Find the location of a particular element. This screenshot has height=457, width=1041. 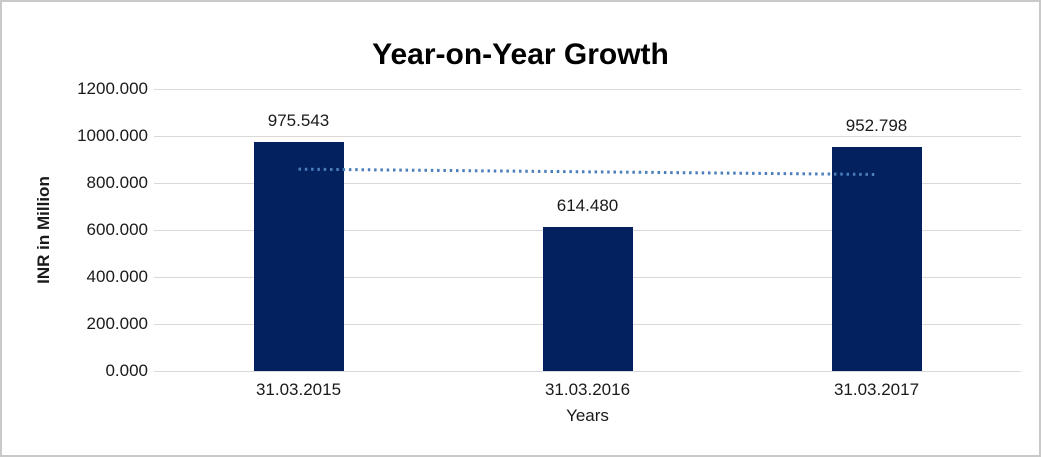

x-tick-label: 31.03.2017 is located at coordinates (876, 389).